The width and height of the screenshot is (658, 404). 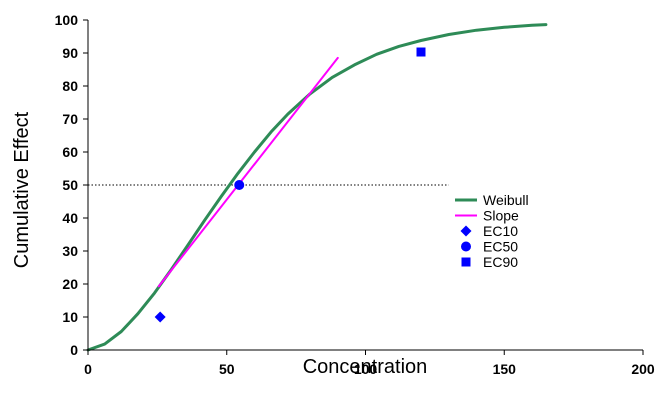 I want to click on x-tick-label: 50, so click(x=227, y=369).